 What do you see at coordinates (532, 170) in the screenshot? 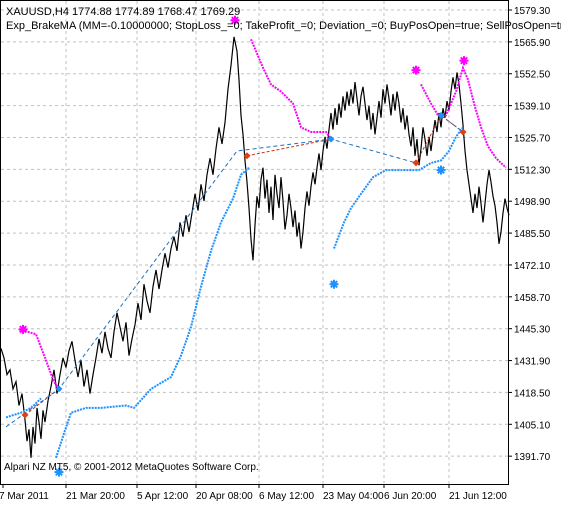
I see `y-tick-label: 1512.30` at bounding box center [532, 170].